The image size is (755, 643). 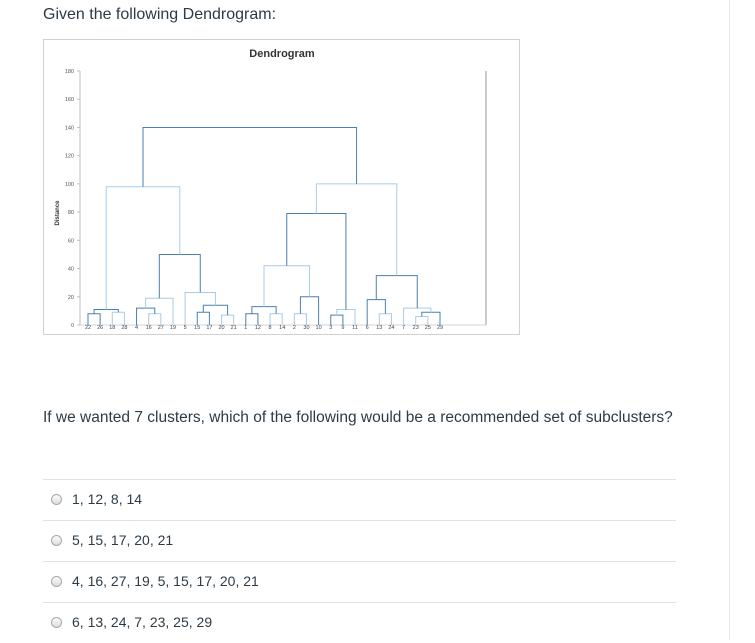 I want to click on y-tick-label: 140, so click(x=69, y=128).